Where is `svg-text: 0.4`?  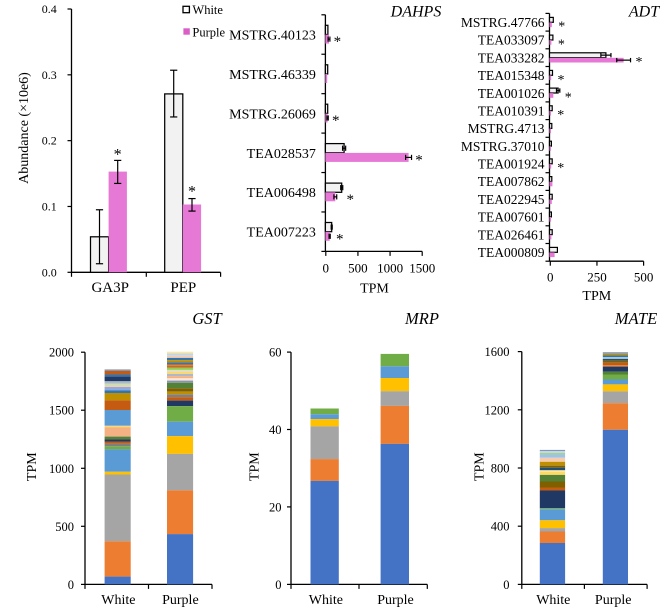 svg-text: 0.4 is located at coordinates (49, 9).